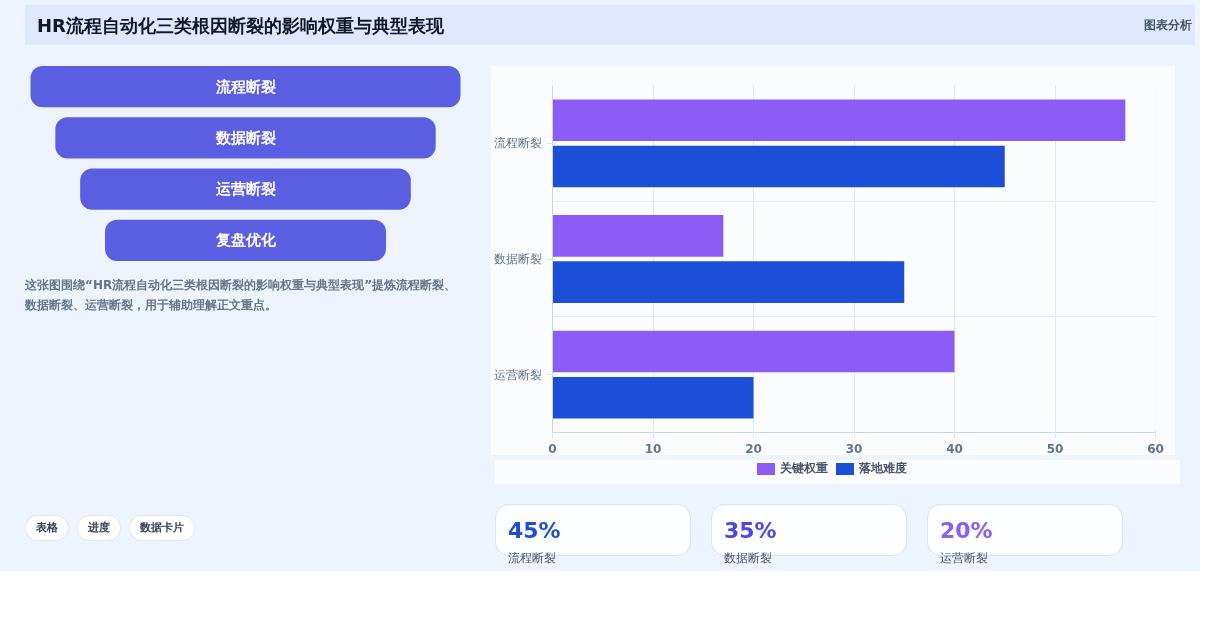 Image resolution: width=1219 pixels, height=633 pixels. I want to click on x-tick-label: 0, so click(552, 448).